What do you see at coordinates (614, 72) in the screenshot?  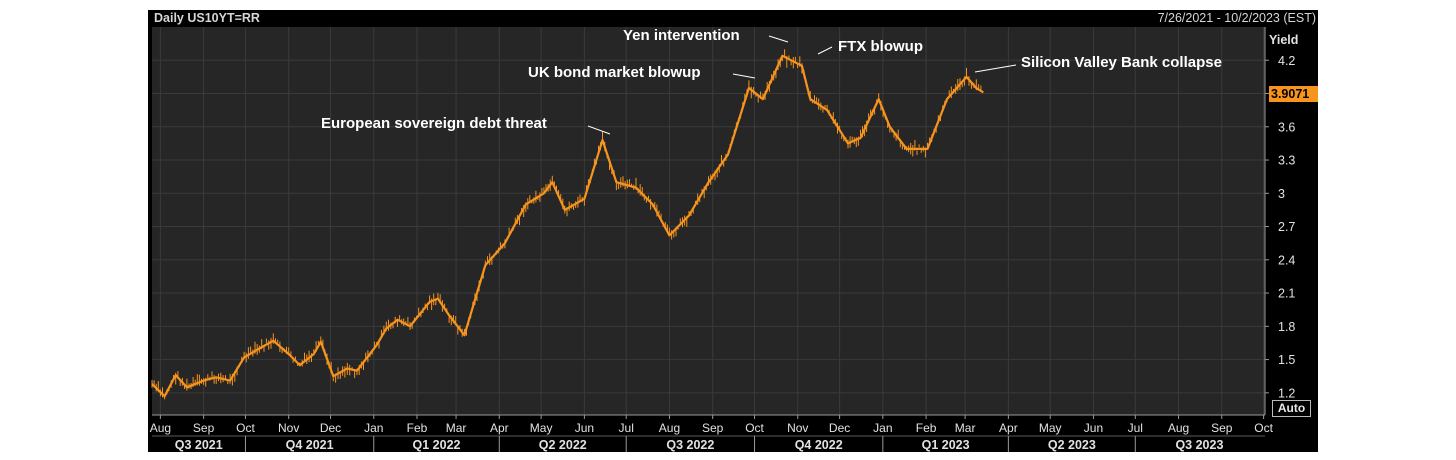 I see `annotation-label: UK bond market blowup` at bounding box center [614, 72].